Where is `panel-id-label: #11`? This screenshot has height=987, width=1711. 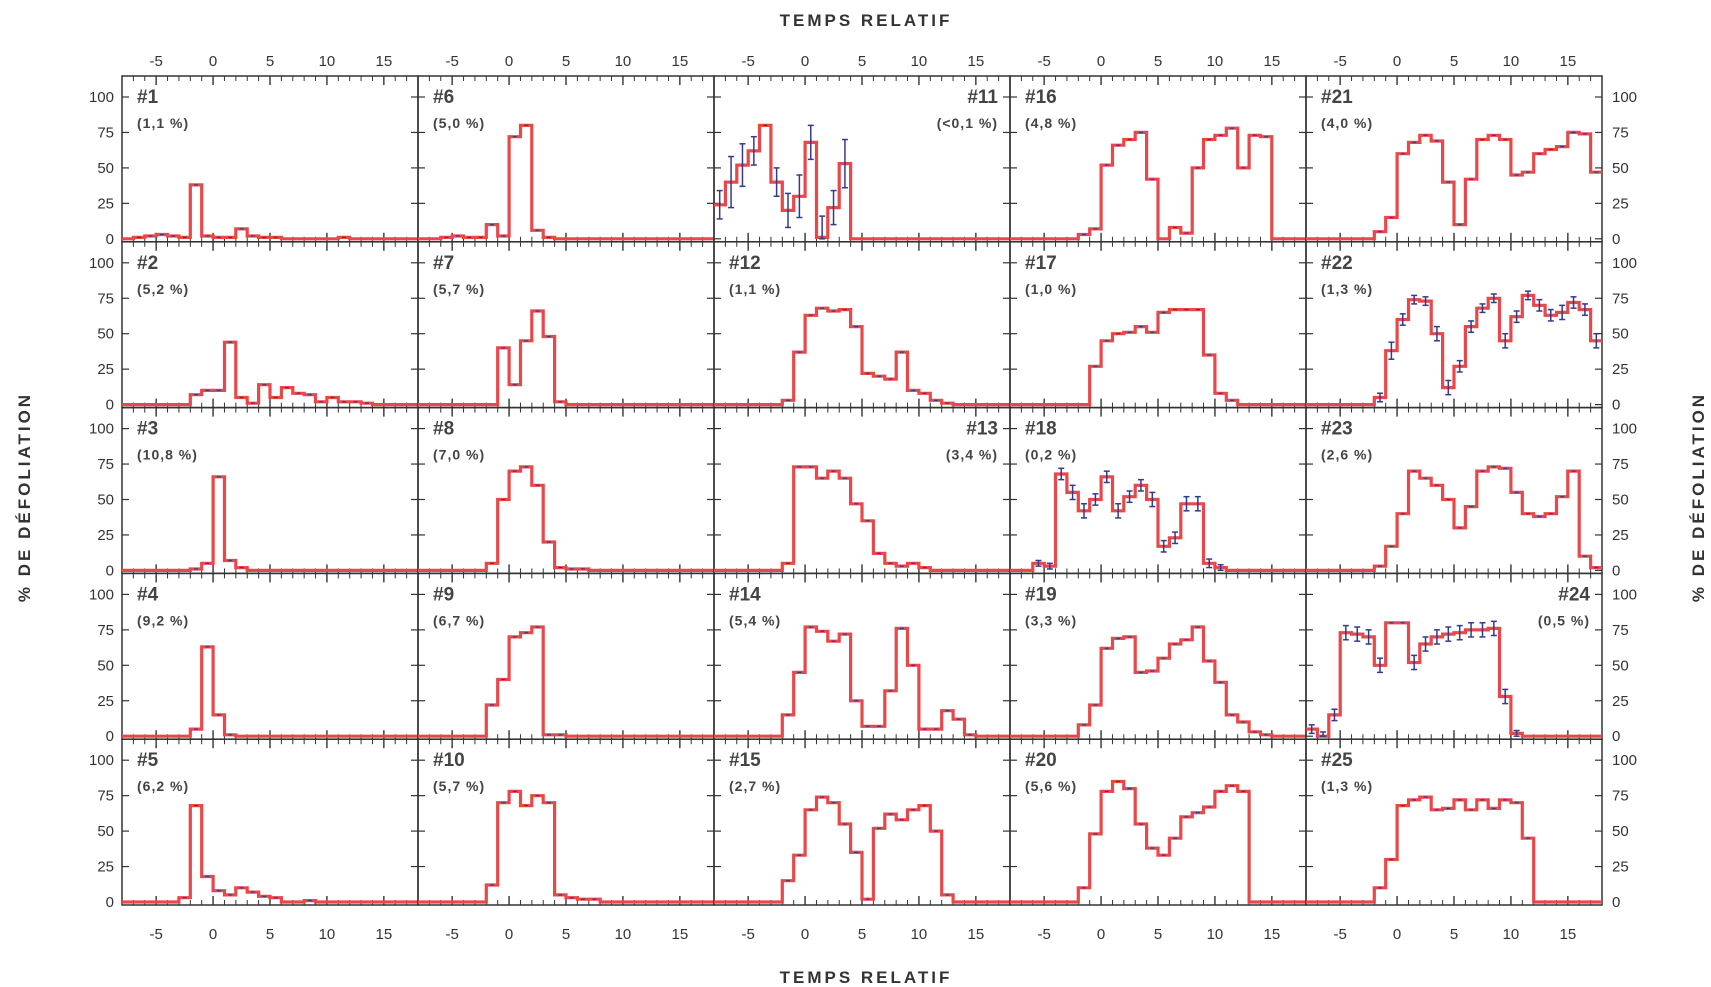 panel-id-label: #11 is located at coordinates (982, 97).